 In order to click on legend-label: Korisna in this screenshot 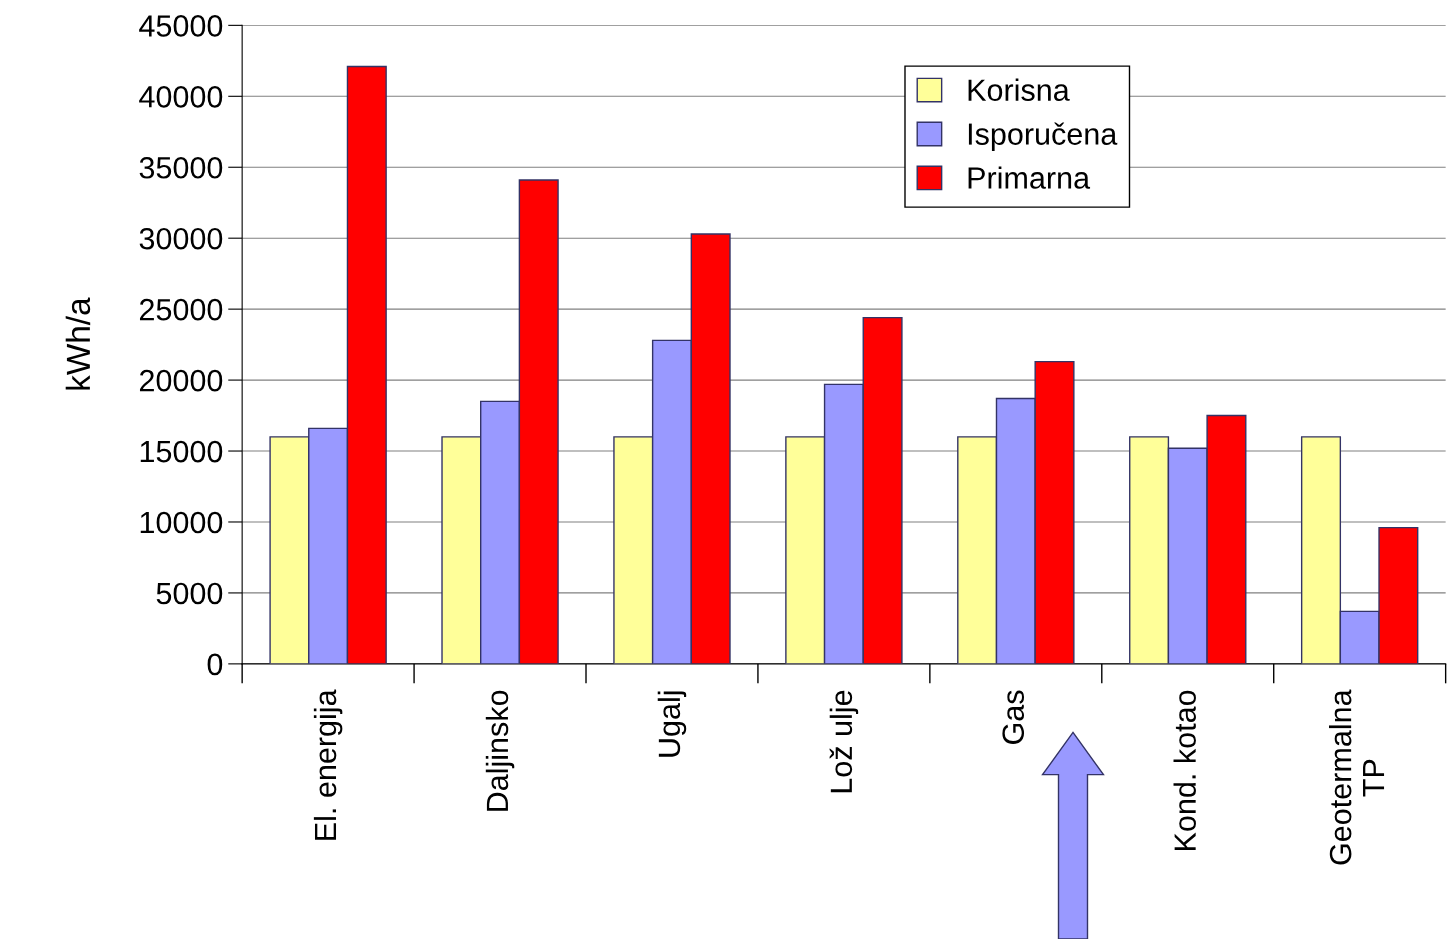, I will do `click(1019, 89)`.